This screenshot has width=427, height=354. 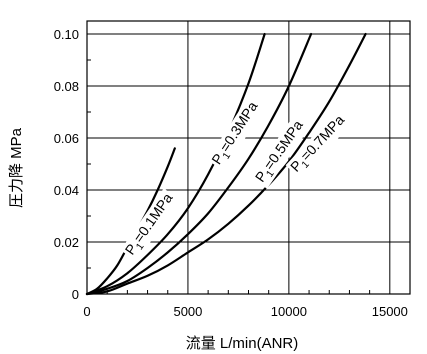 I want to click on curve-label: P1=0.3MPa, so click(x=236, y=133).